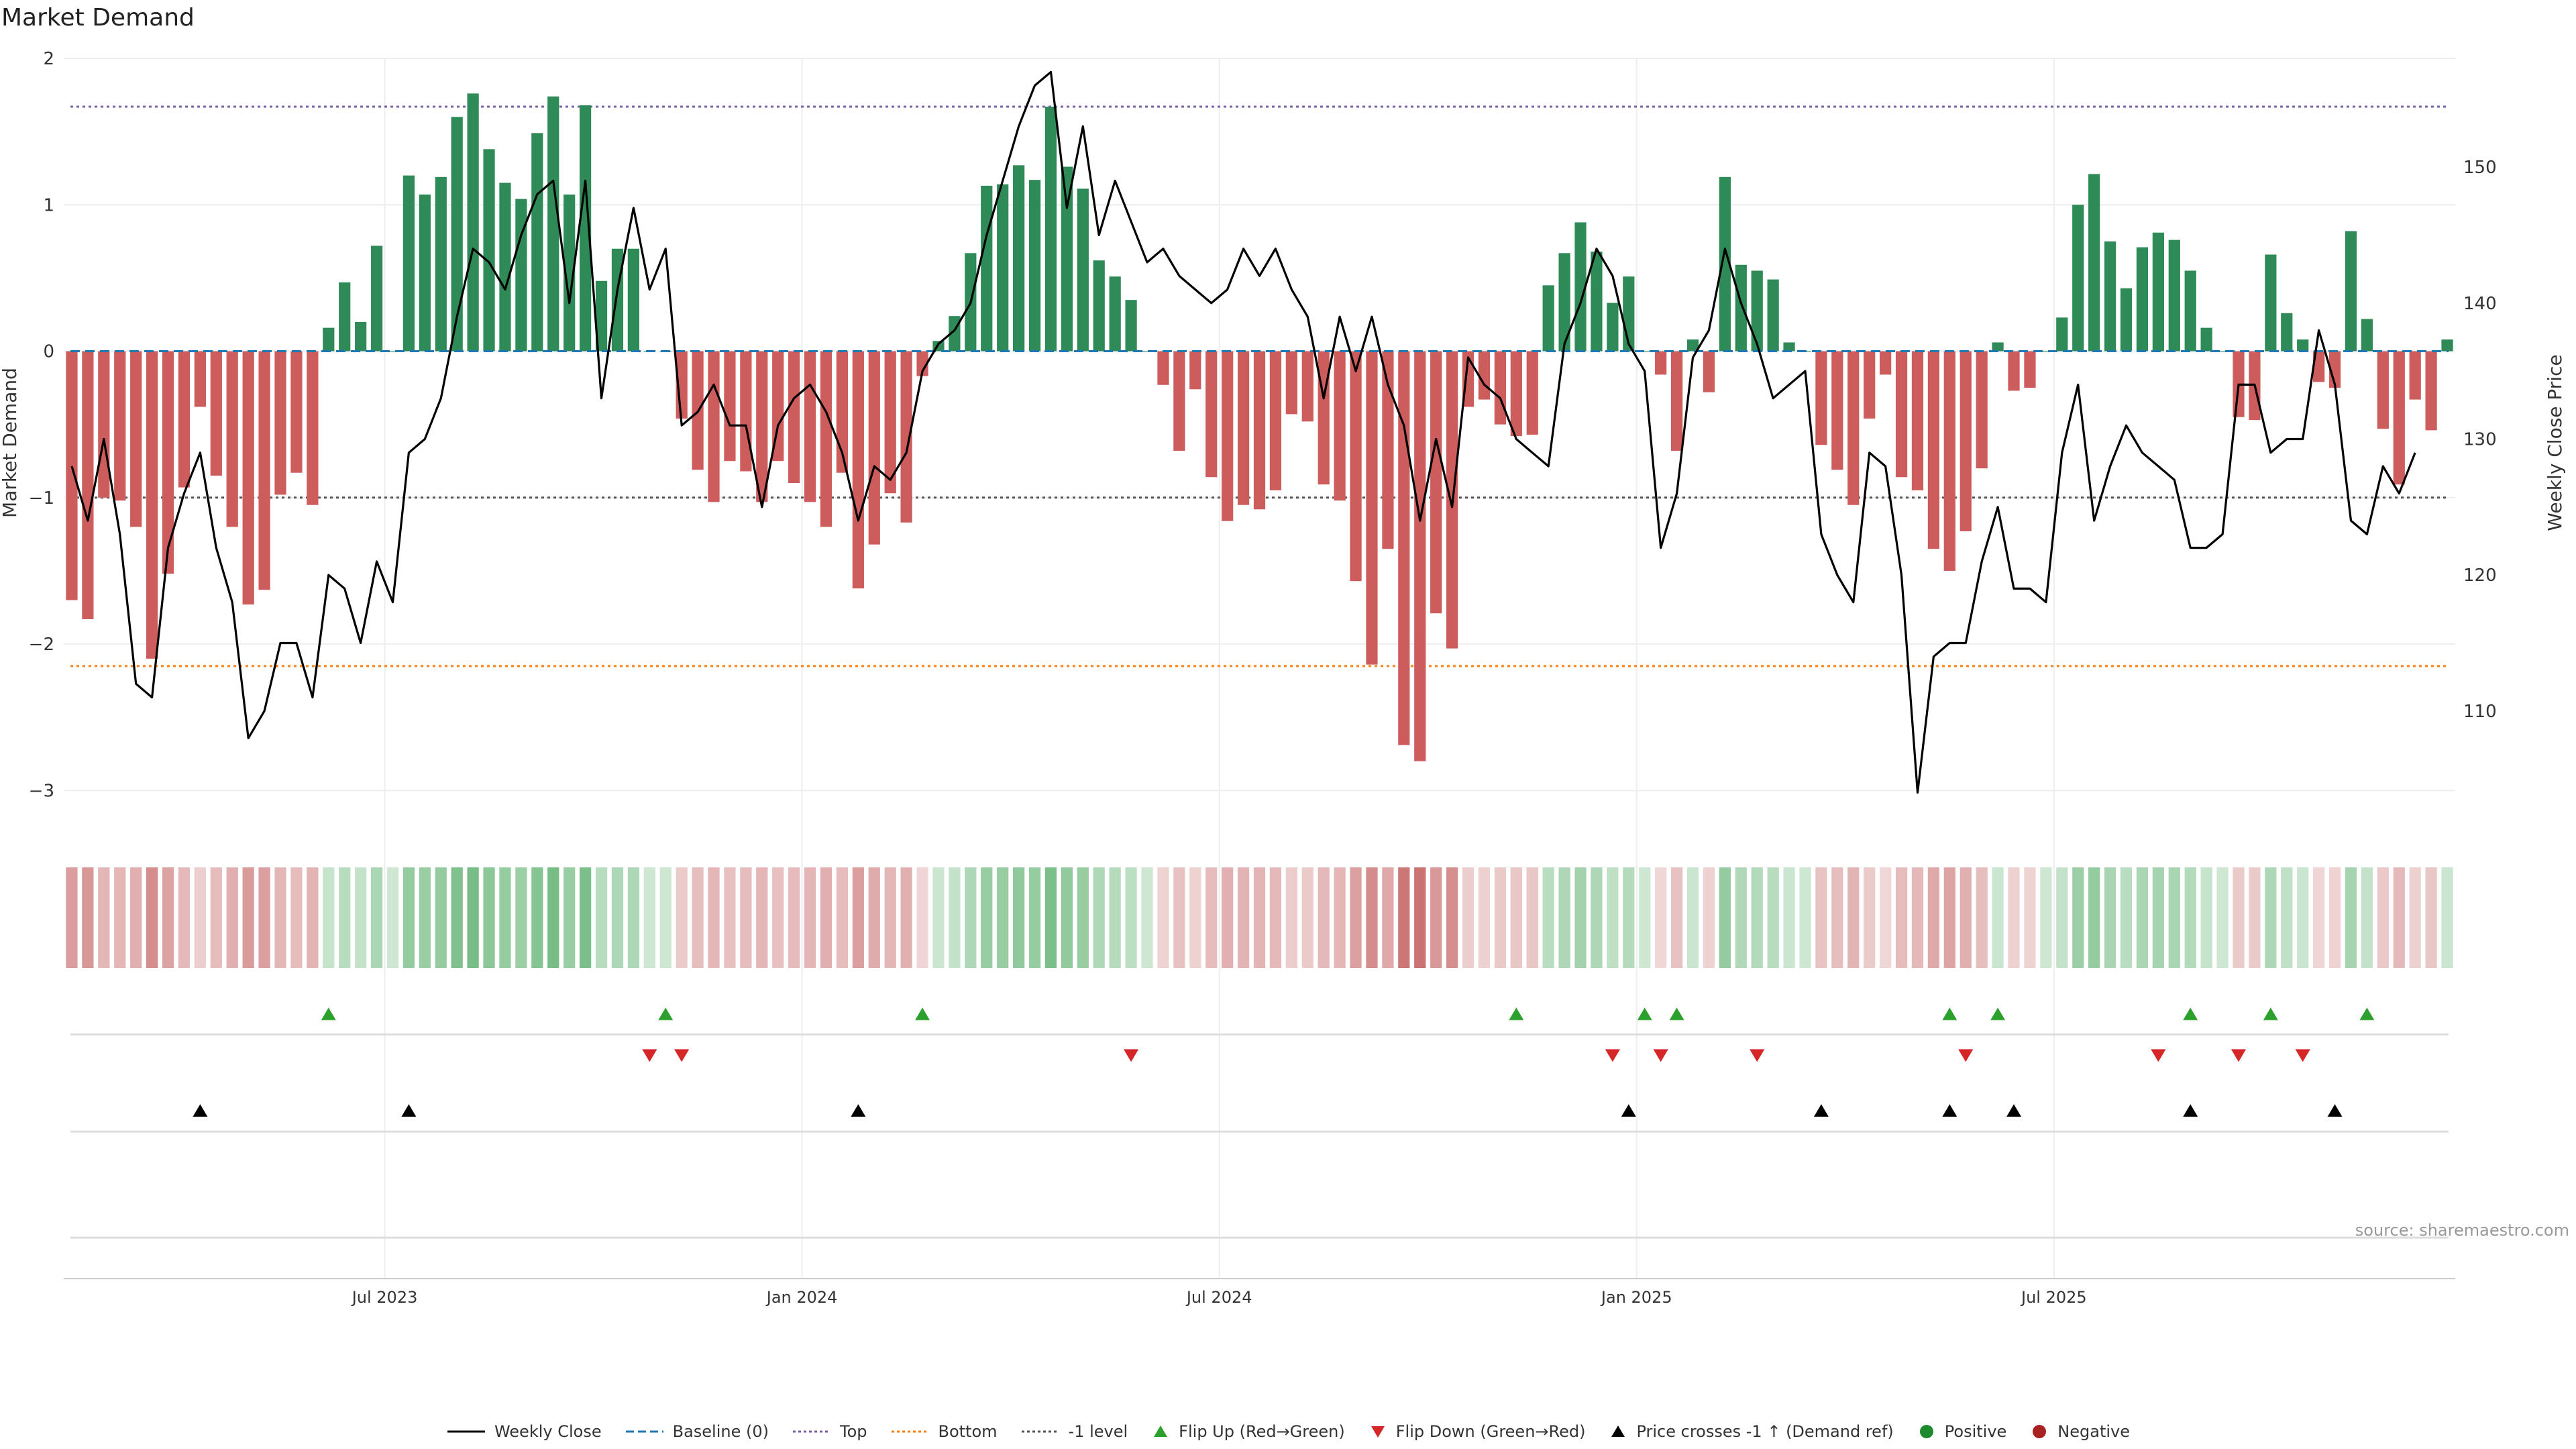  What do you see at coordinates (524, 1431) in the screenshot?
I see `legend-item-weekly_close: Weekly Close` at bounding box center [524, 1431].